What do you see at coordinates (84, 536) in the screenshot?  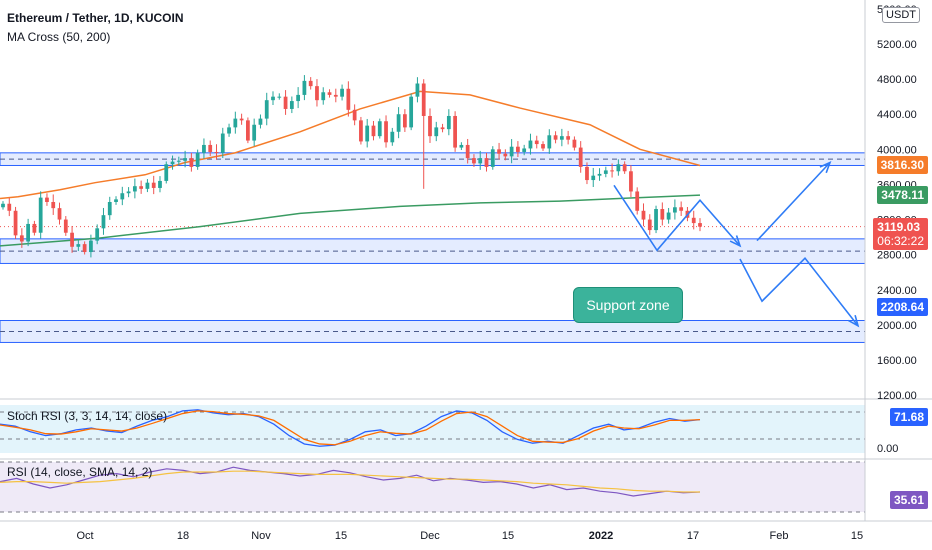 I see `x-tick-label: Oct` at bounding box center [84, 536].